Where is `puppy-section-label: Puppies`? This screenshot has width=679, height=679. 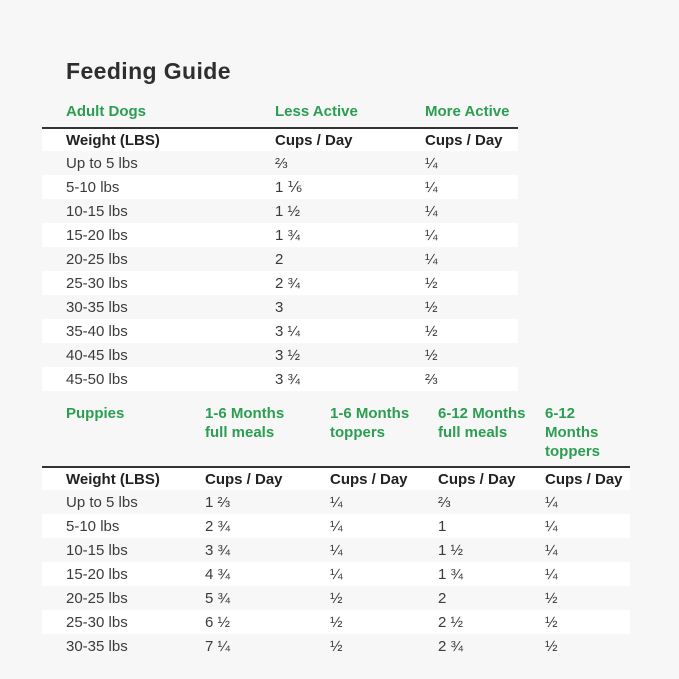
puppy-section-label: Puppies is located at coordinates (95, 413).